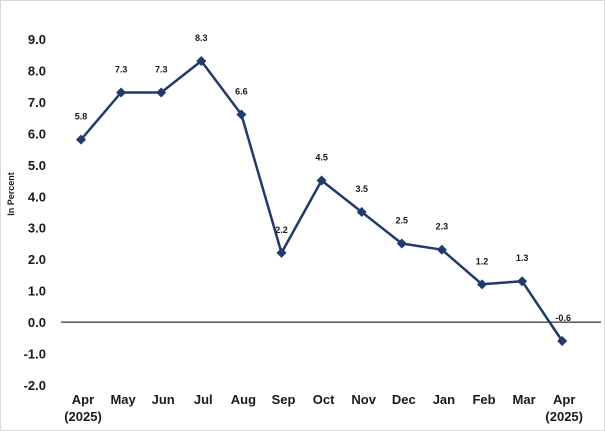  What do you see at coordinates (203, 399) in the screenshot?
I see `x-tick-label: Jul` at bounding box center [203, 399].